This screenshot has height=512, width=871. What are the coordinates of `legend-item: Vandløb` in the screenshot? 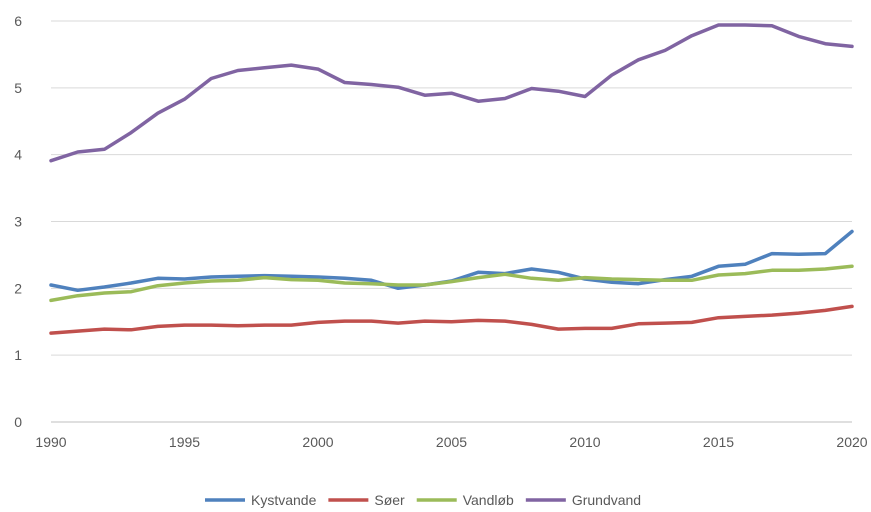 It's located at (465, 500).